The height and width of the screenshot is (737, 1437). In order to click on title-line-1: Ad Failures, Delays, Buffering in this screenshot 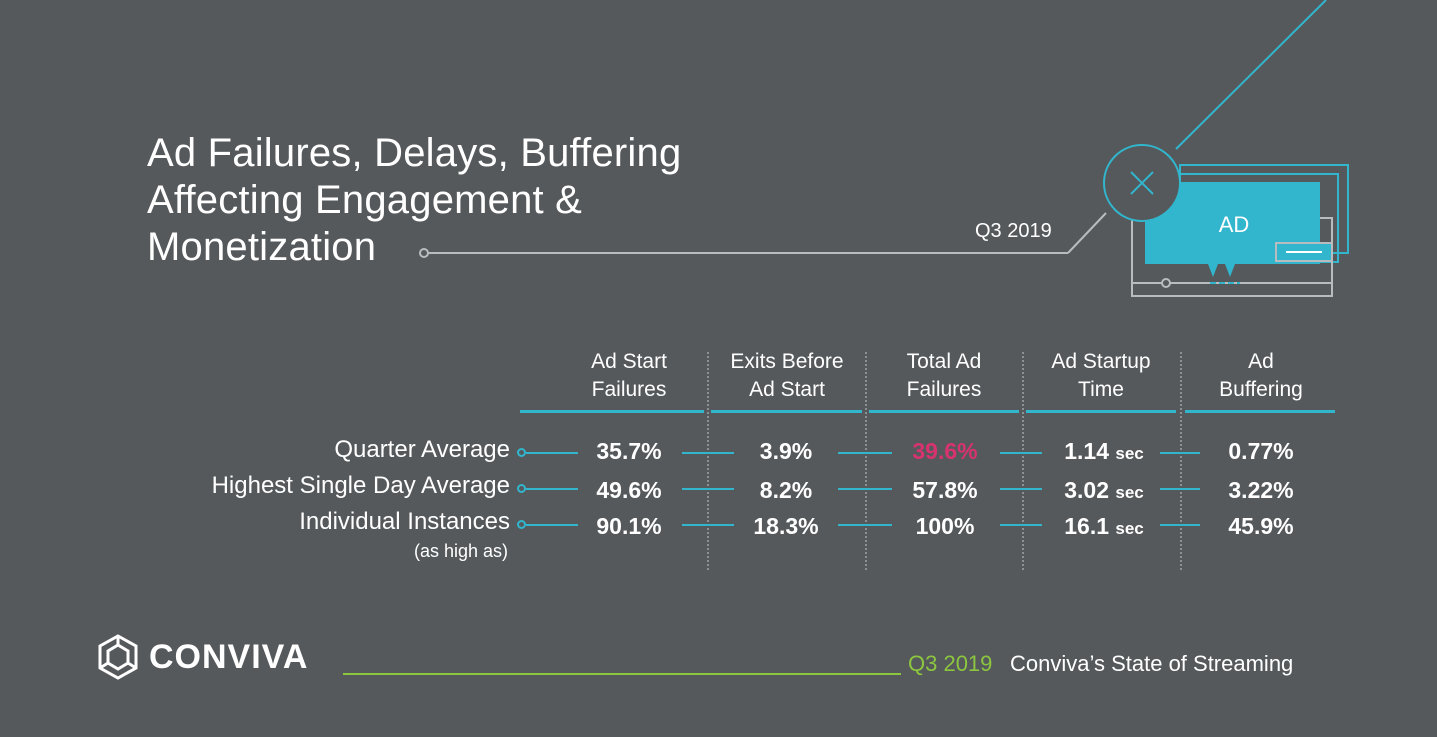, I will do `click(414, 153)`.